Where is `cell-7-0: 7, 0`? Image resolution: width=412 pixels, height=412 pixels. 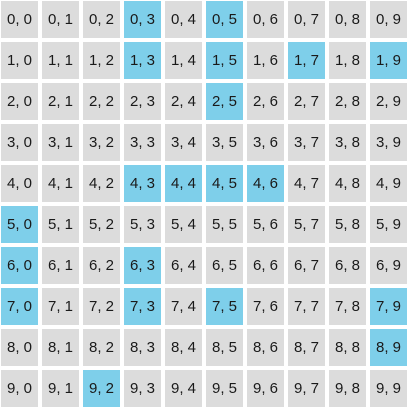
cell-7-0: 7, 0 is located at coordinates (19, 306).